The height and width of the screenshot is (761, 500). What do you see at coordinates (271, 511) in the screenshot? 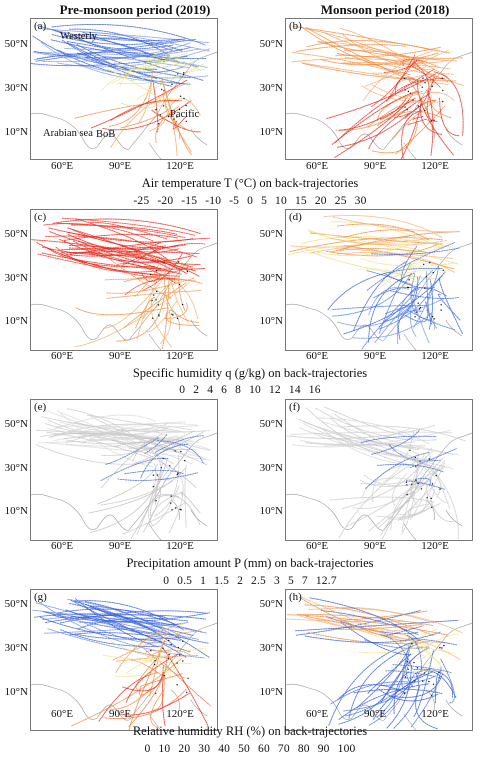
I see `lat-tick-10-f: 10°N` at bounding box center [271, 511].